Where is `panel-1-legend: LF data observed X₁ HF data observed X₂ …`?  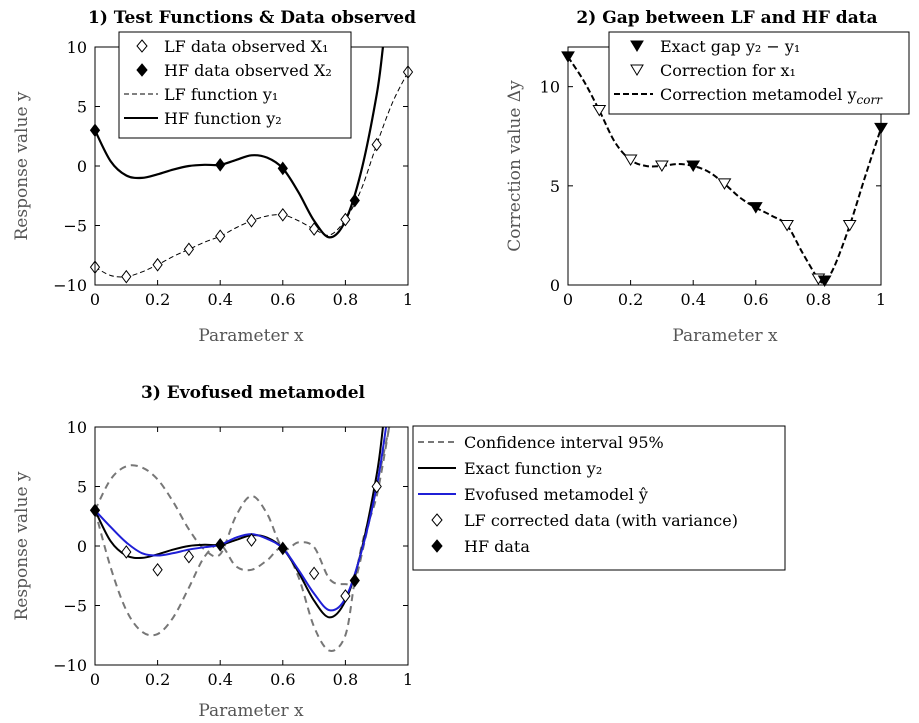
panel-1-legend: LF data observed X₁ HF data observed X₂ … is located at coordinates (235, 85).